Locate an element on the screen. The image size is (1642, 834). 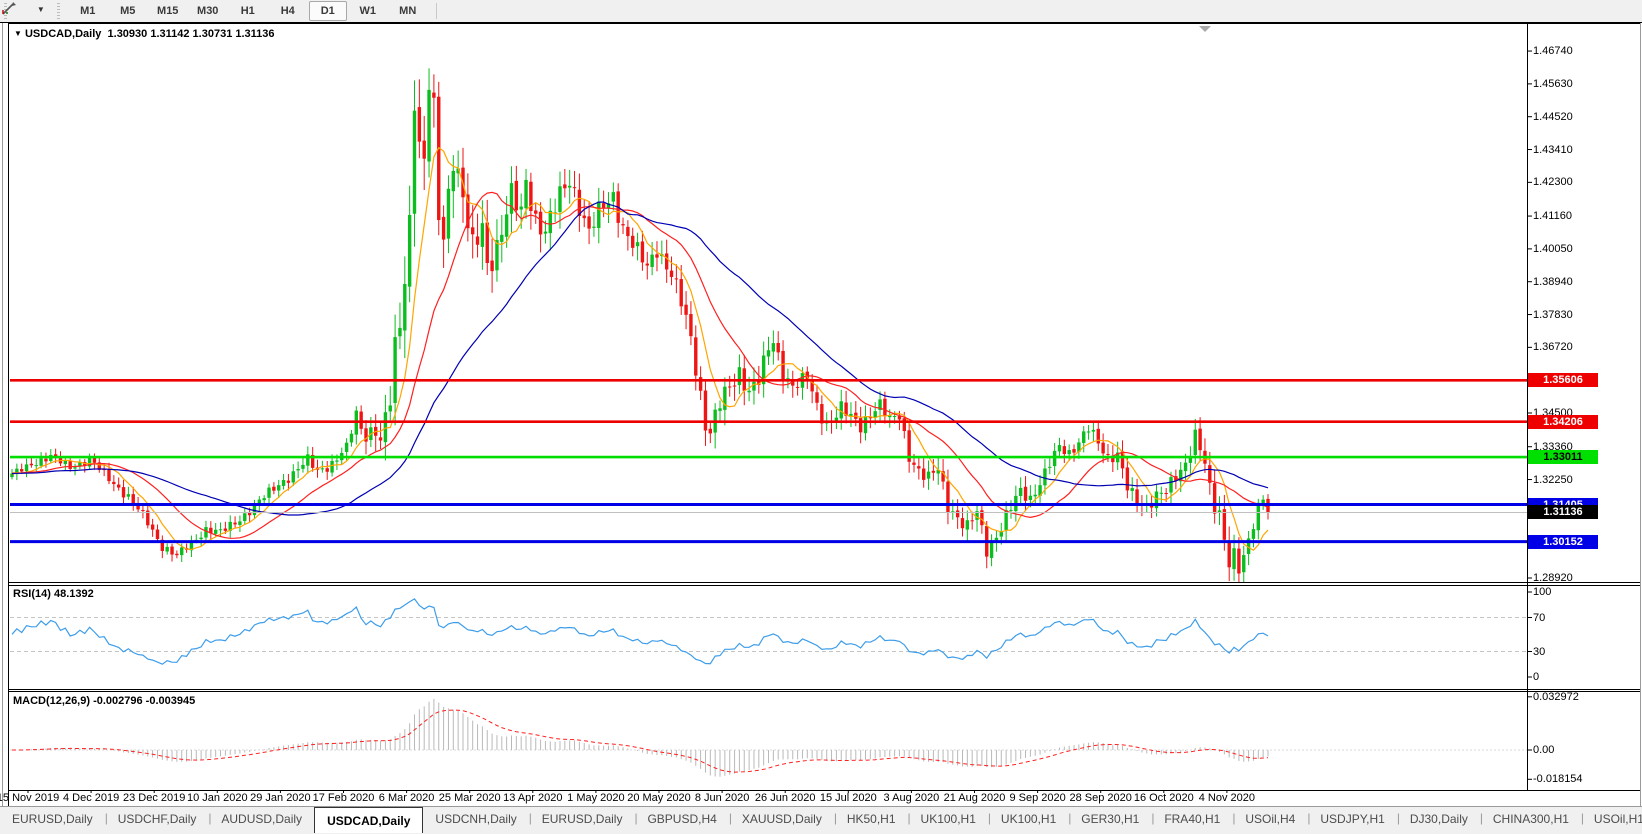
chart-tab-usoil-h1: USOil,H1 is located at coordinates (1617, 819).